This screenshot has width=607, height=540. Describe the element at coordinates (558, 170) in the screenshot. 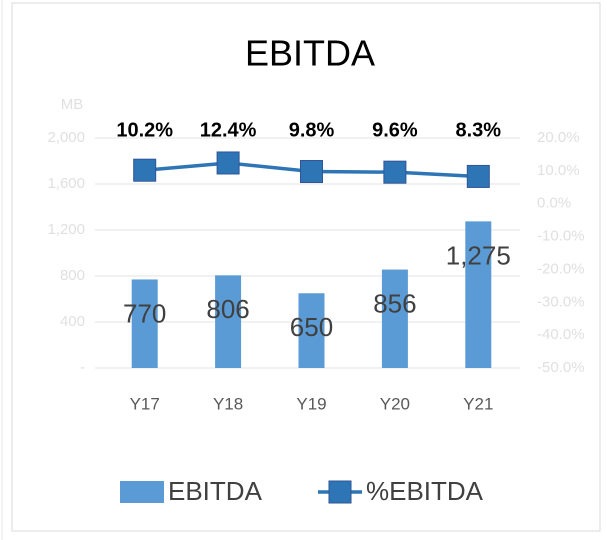

I see `y2-tick-label: 10.0%` at that location.